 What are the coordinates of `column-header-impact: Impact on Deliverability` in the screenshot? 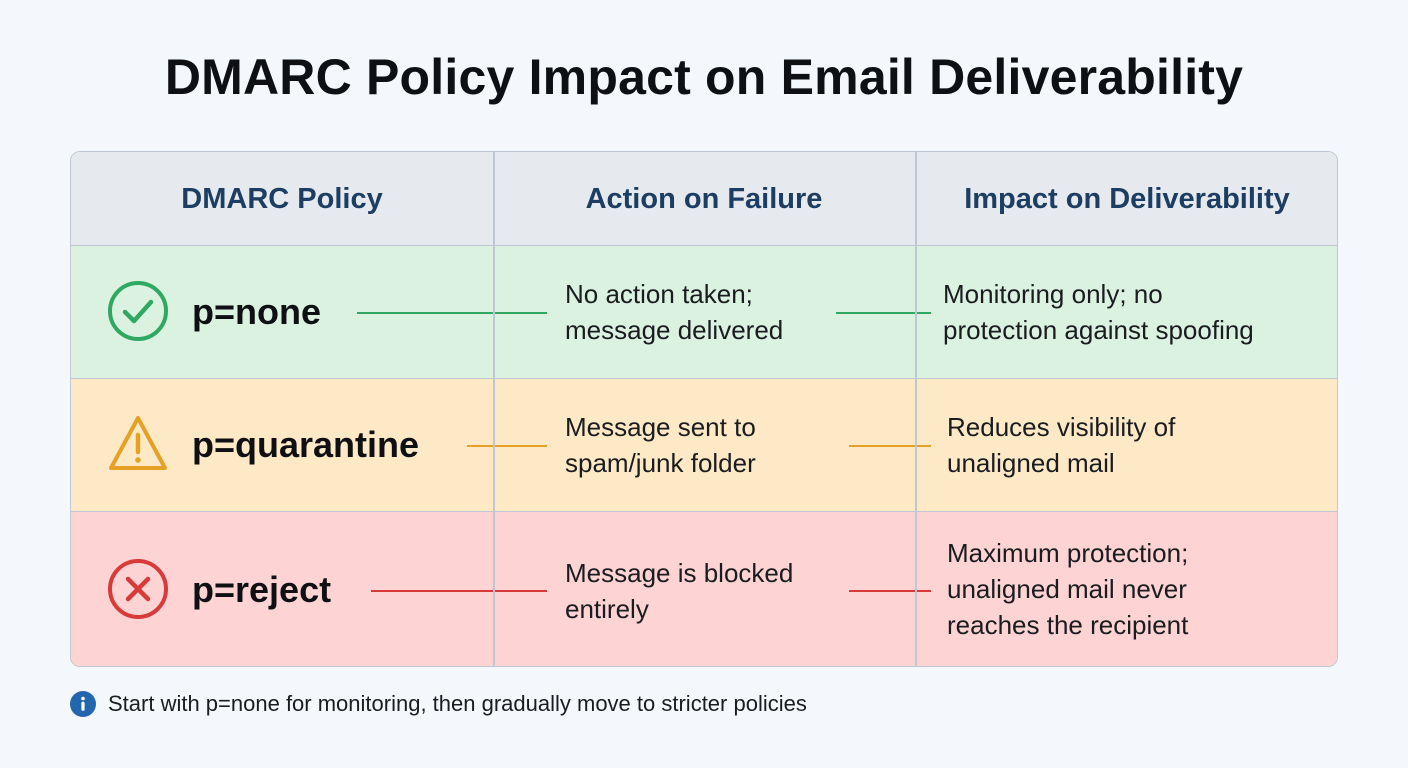 It's located at (1127, 198).